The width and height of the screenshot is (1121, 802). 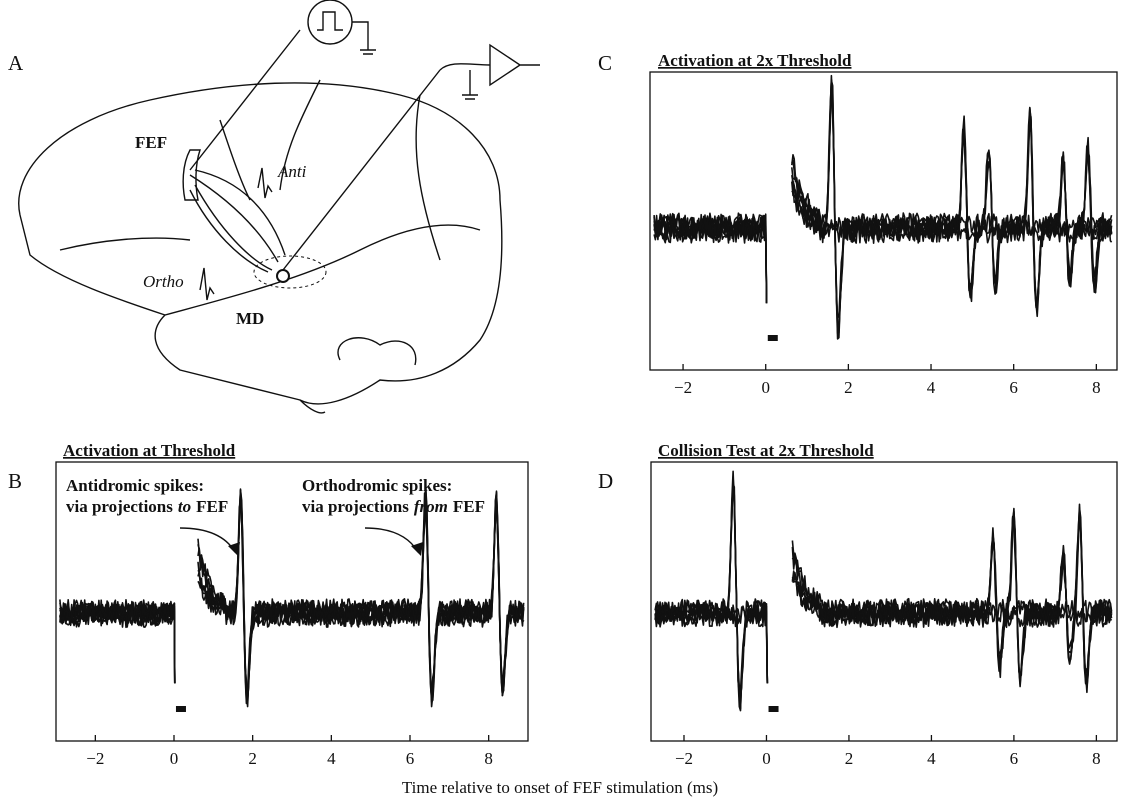 What do you see at coordinates (16, 63) in the screenshot?
I see `panel-label: A` at bounding box center [16, 63].